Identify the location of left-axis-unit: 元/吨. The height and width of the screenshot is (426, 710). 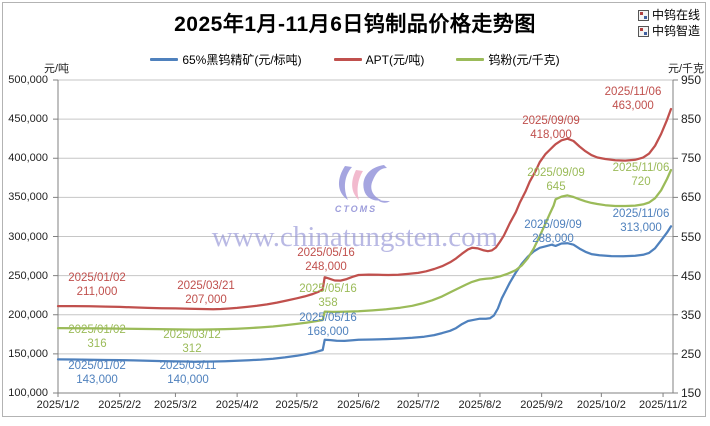
(57, 69).